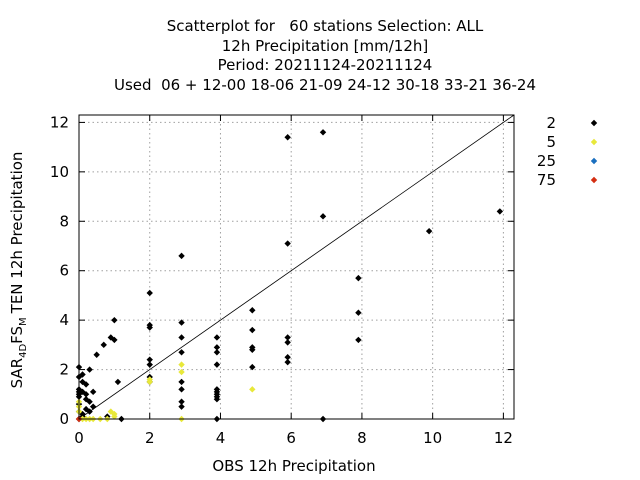 The height and width of the screenshot is (480, 640). Describe the element at coordinates (23, 351) in the screenshot. I see `y-label-sub1: 4D` at that location.